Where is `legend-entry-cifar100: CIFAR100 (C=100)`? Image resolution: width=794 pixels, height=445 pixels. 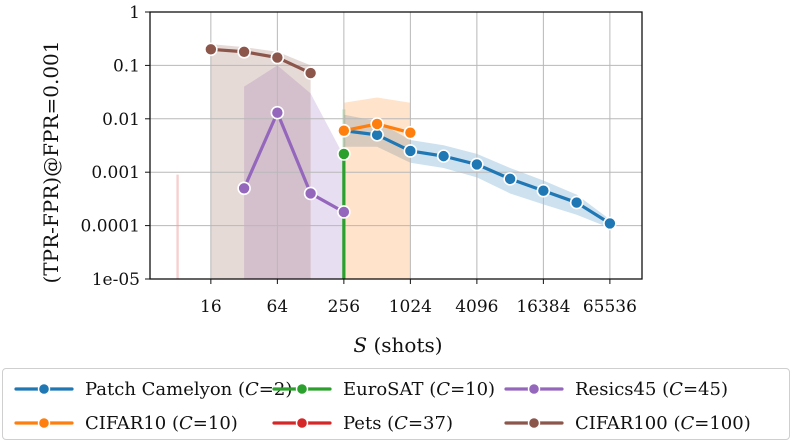 legend-entry-cifar100: CIFAR100 (C=100) is located at coordinates (638, 423).